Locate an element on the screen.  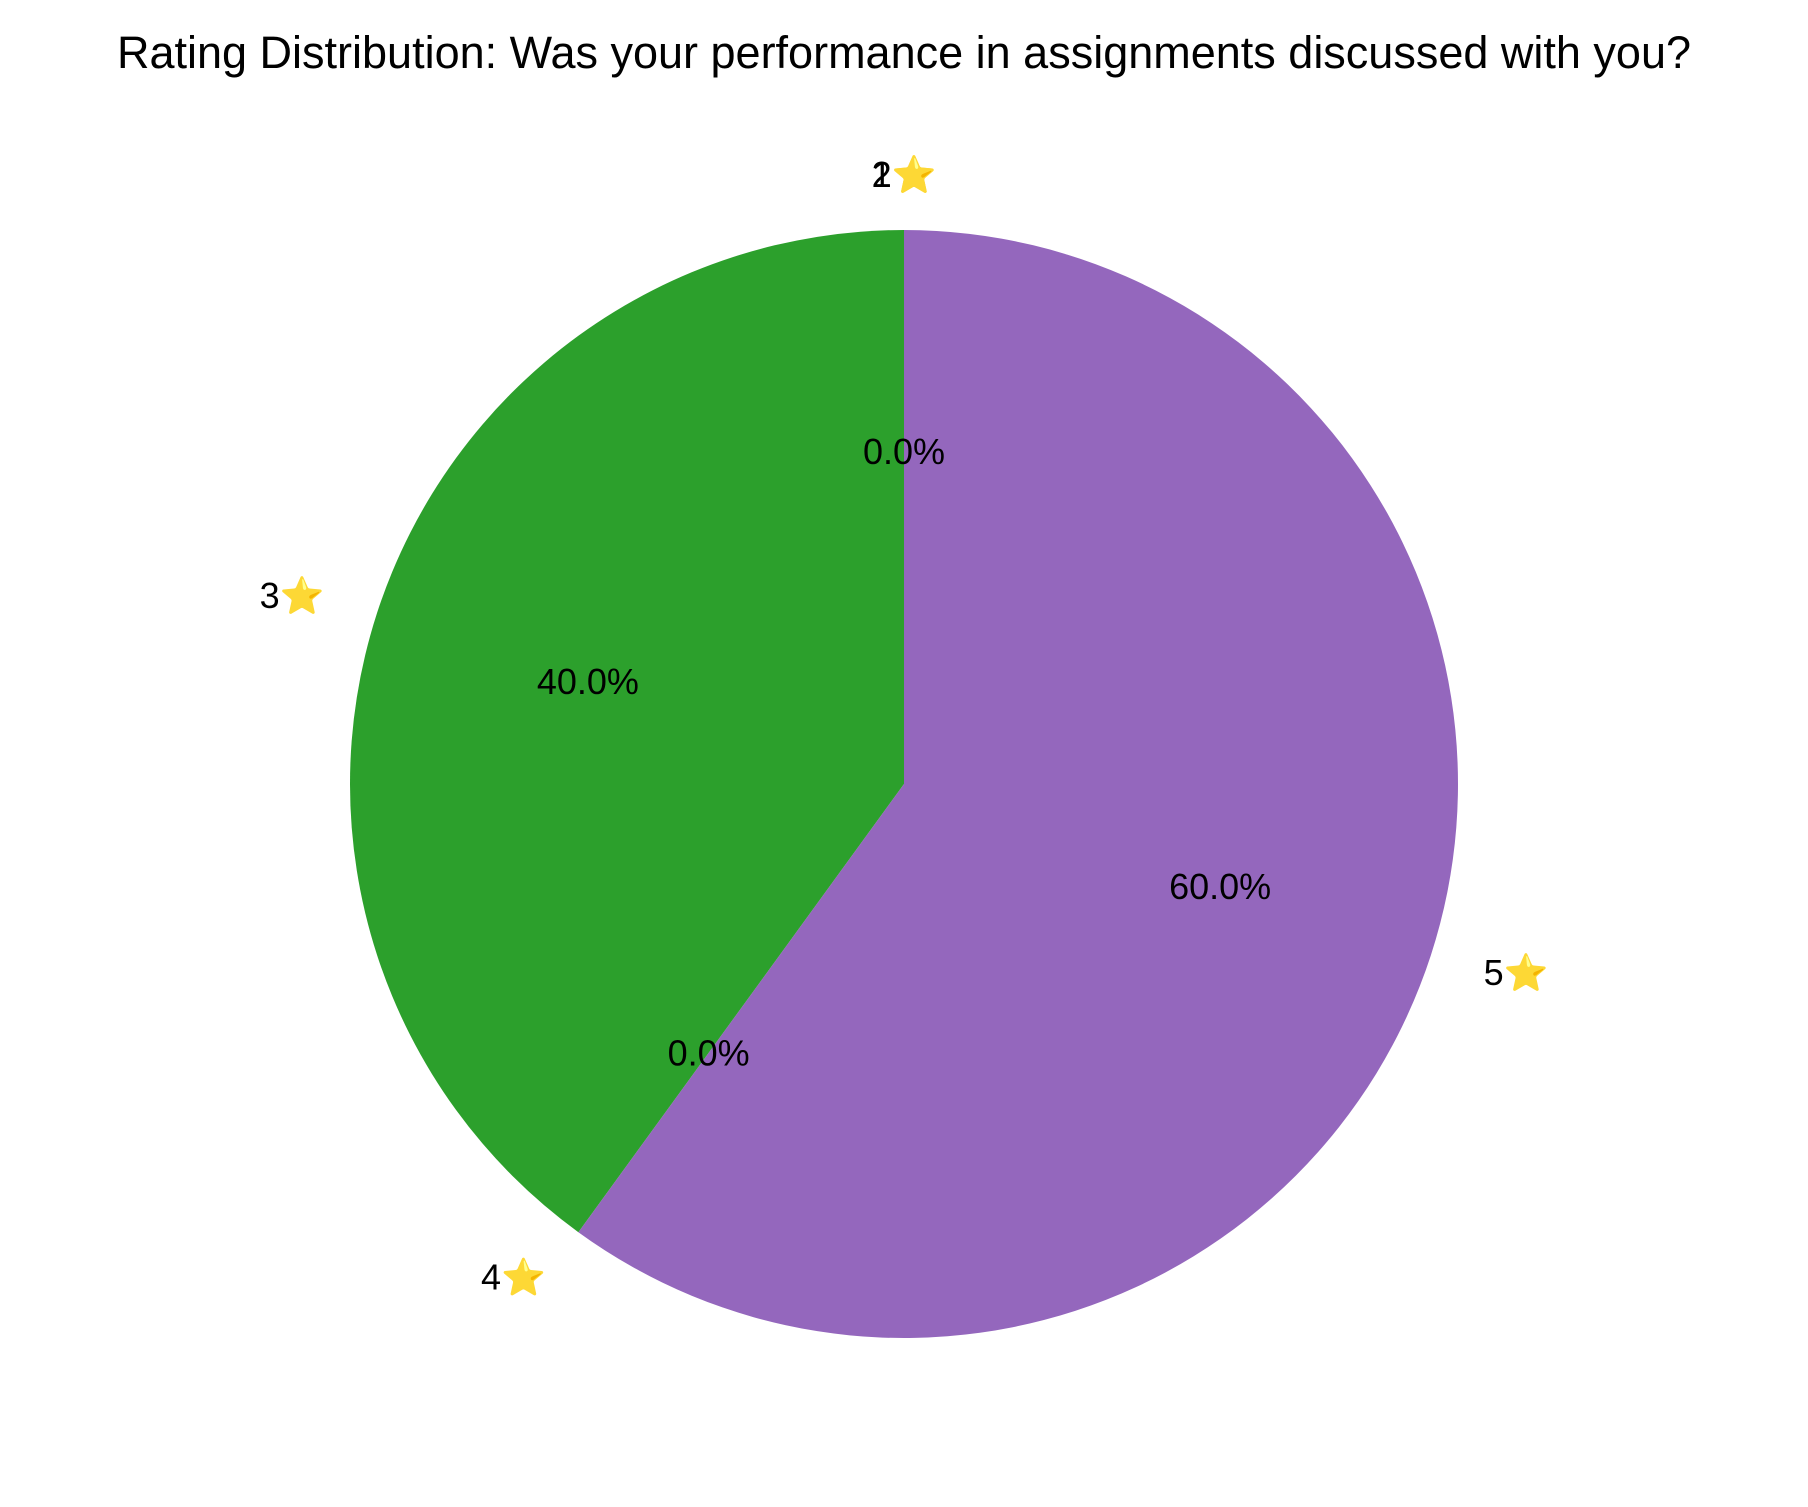
slice-5-percent-label: 60.0% is located at coordinates (1220, 886).